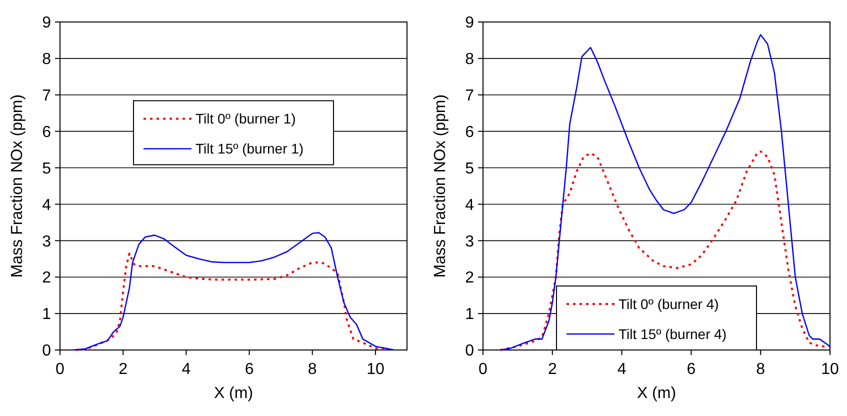 This screenshot has width=847, height=416. Describe the element at coordinates (668, 304) in the screenshot. I see `legend-label: Tilt 0º (burner 4)` at that location.